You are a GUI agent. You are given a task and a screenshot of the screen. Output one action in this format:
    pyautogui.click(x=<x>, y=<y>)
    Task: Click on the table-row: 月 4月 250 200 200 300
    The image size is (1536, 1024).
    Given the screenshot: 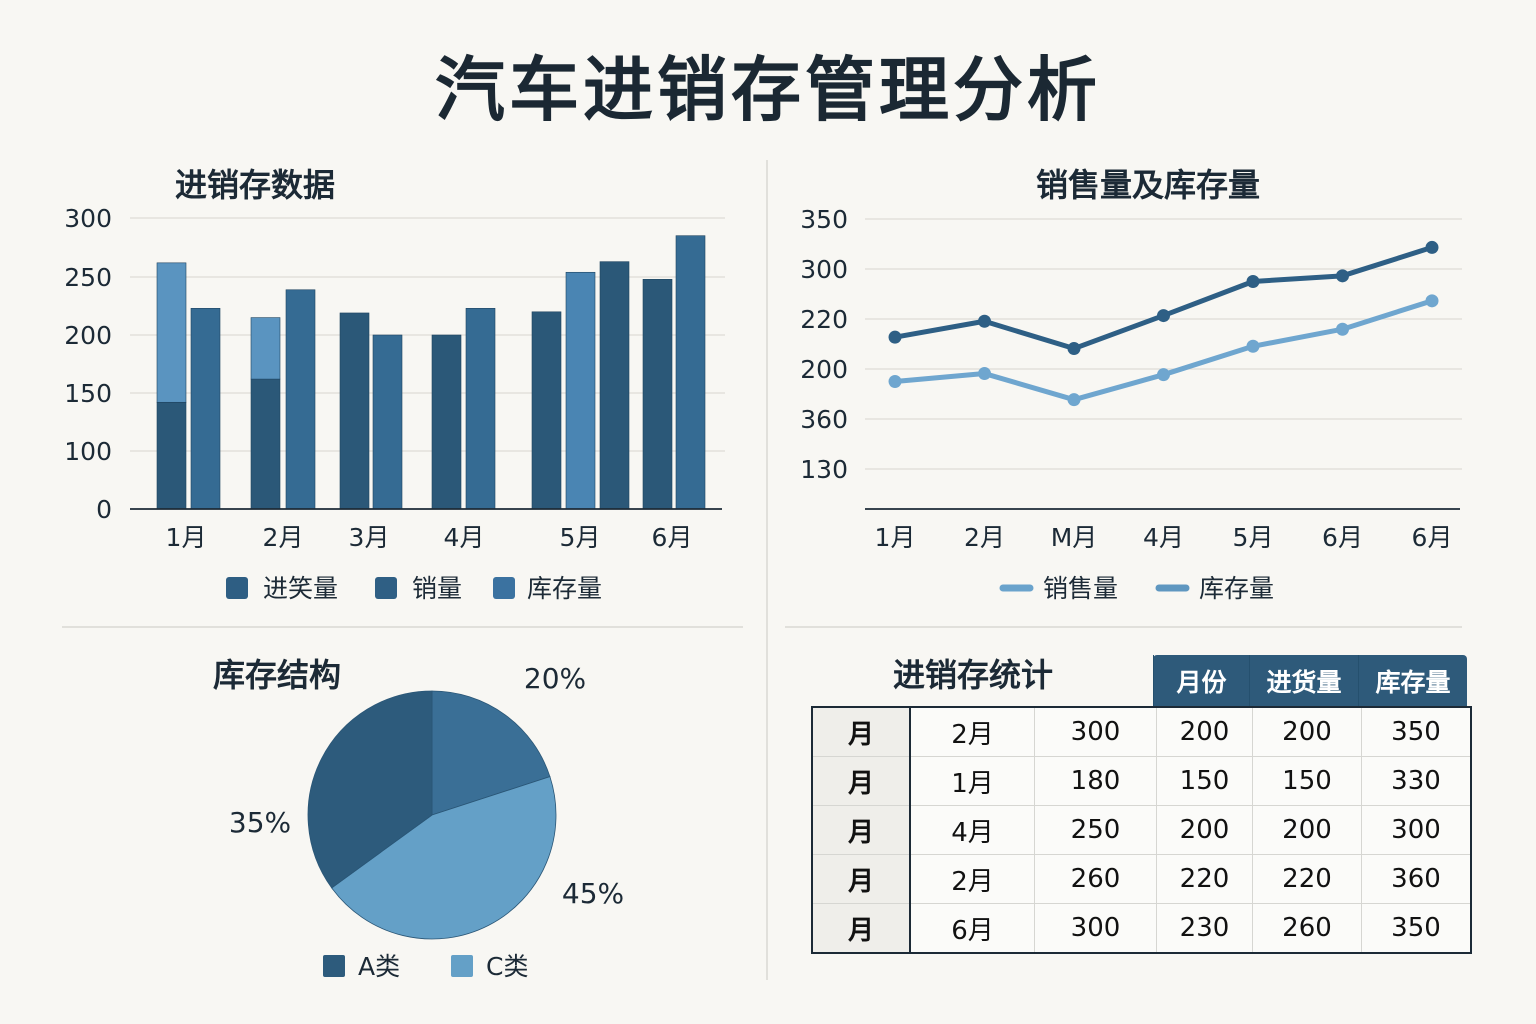 What is the action you would take?
    pyautogui.click(x=1141, y=830)
    